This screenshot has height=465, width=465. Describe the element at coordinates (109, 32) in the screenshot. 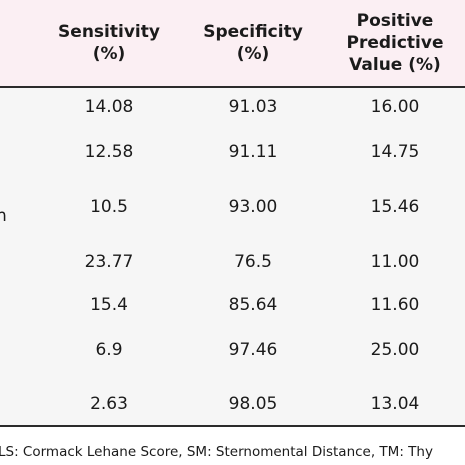

I see `header-line: Sensitivity` at that location.